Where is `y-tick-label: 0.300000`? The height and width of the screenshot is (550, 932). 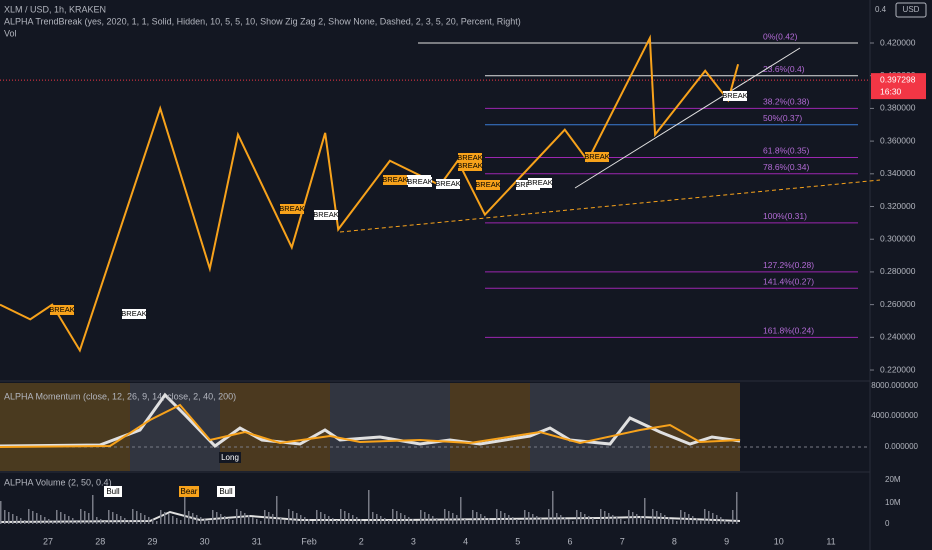
y-tick-label: 0.300000 is located at coordinates (898, 238).